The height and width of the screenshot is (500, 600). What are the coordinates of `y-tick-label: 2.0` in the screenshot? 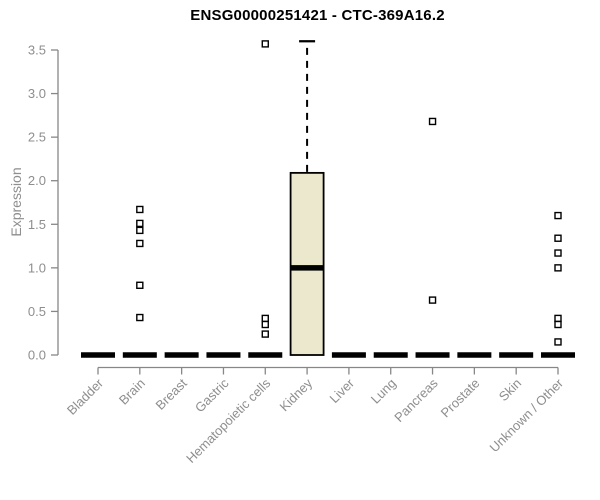 It's located at (37, 180).